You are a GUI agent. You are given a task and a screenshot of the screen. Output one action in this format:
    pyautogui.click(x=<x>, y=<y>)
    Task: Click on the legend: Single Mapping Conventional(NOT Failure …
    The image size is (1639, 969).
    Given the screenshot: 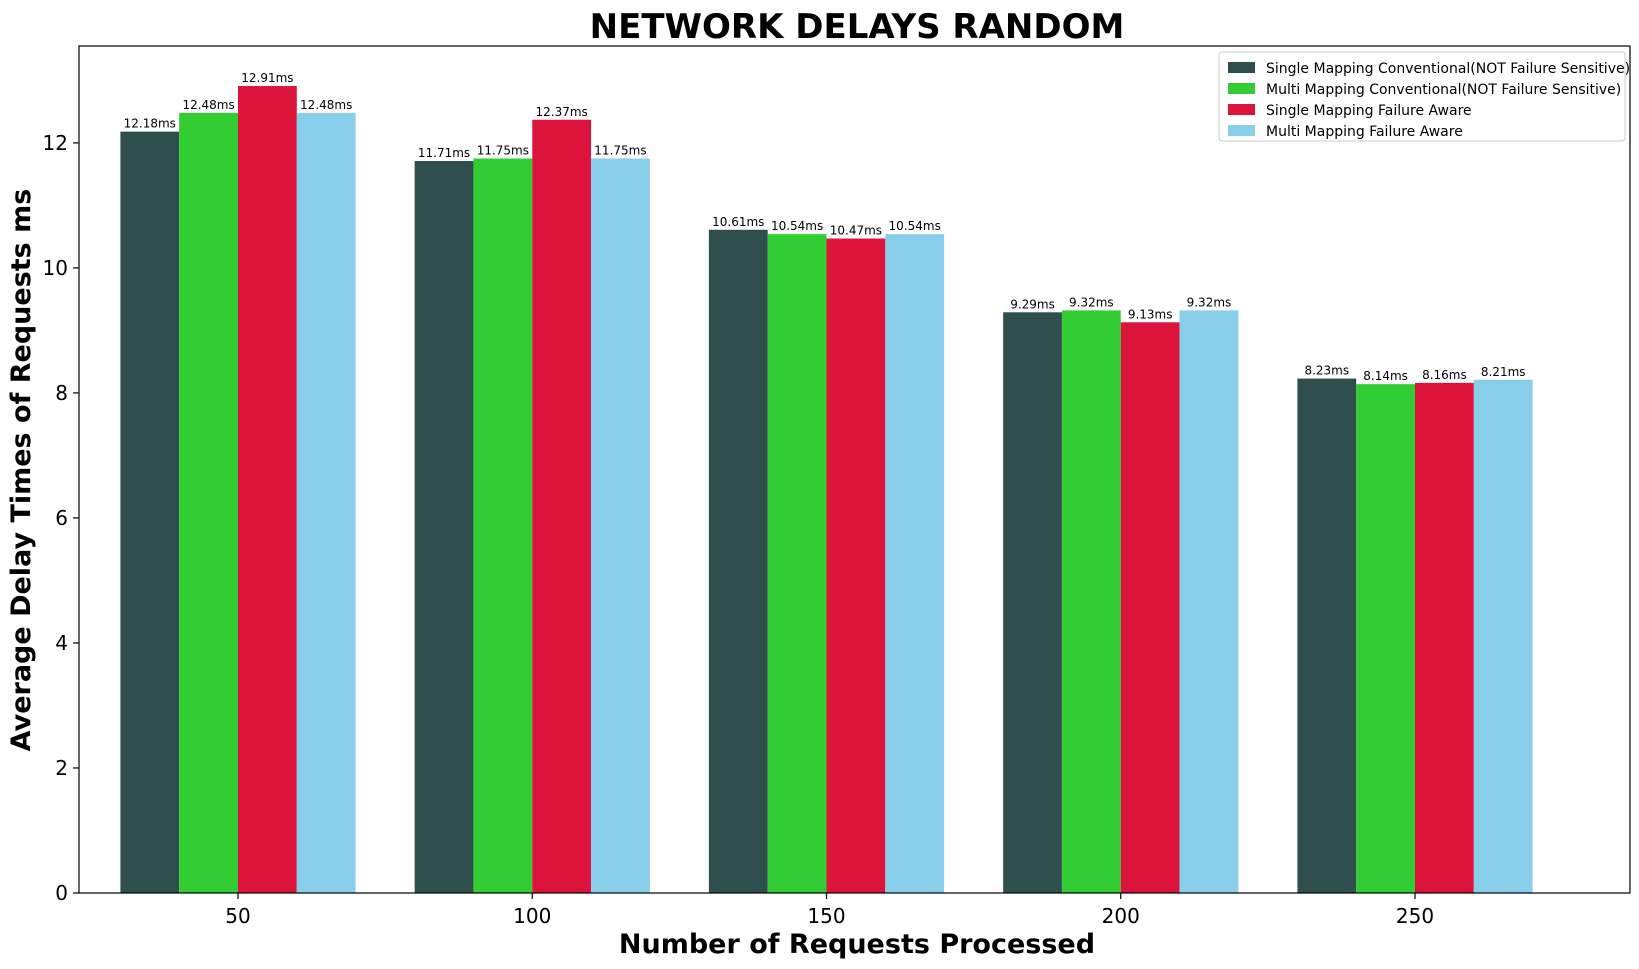 What is the action you would take?
    pyautogui.click(x=1424, y=96)
    